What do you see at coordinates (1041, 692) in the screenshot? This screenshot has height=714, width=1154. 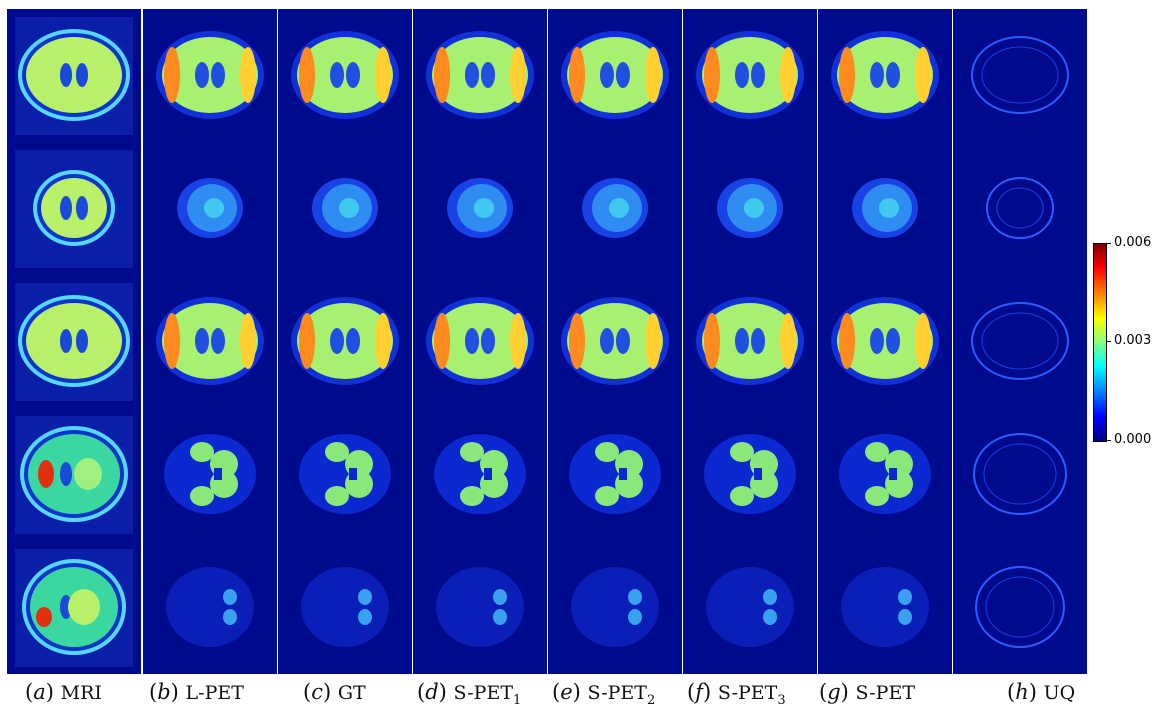 I see `caption-h: (h) UQ` at bounding box center [1041, 692].